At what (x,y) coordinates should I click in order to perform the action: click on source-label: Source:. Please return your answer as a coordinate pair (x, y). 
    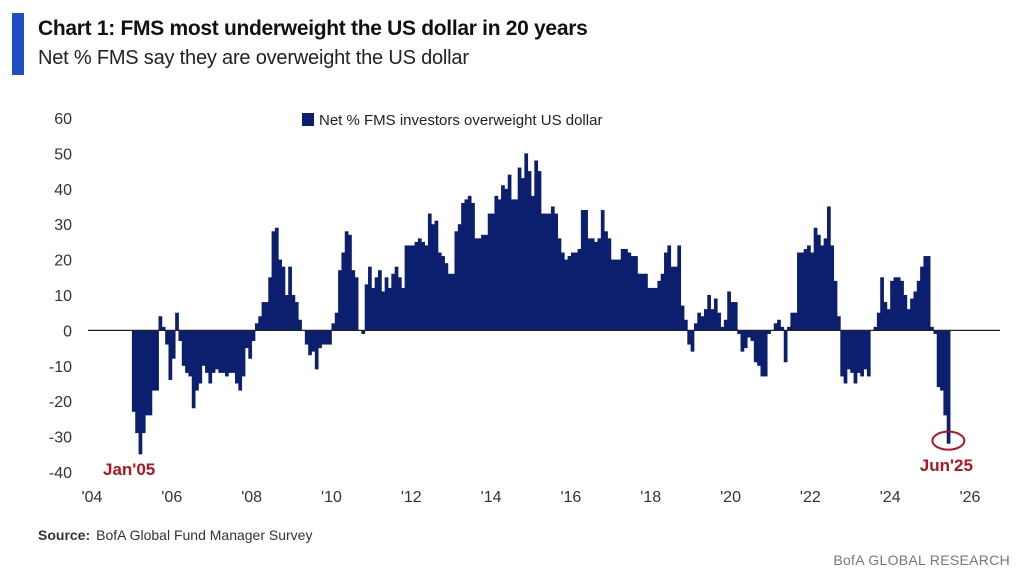
    Looking at the image, I should click on (64, 535).